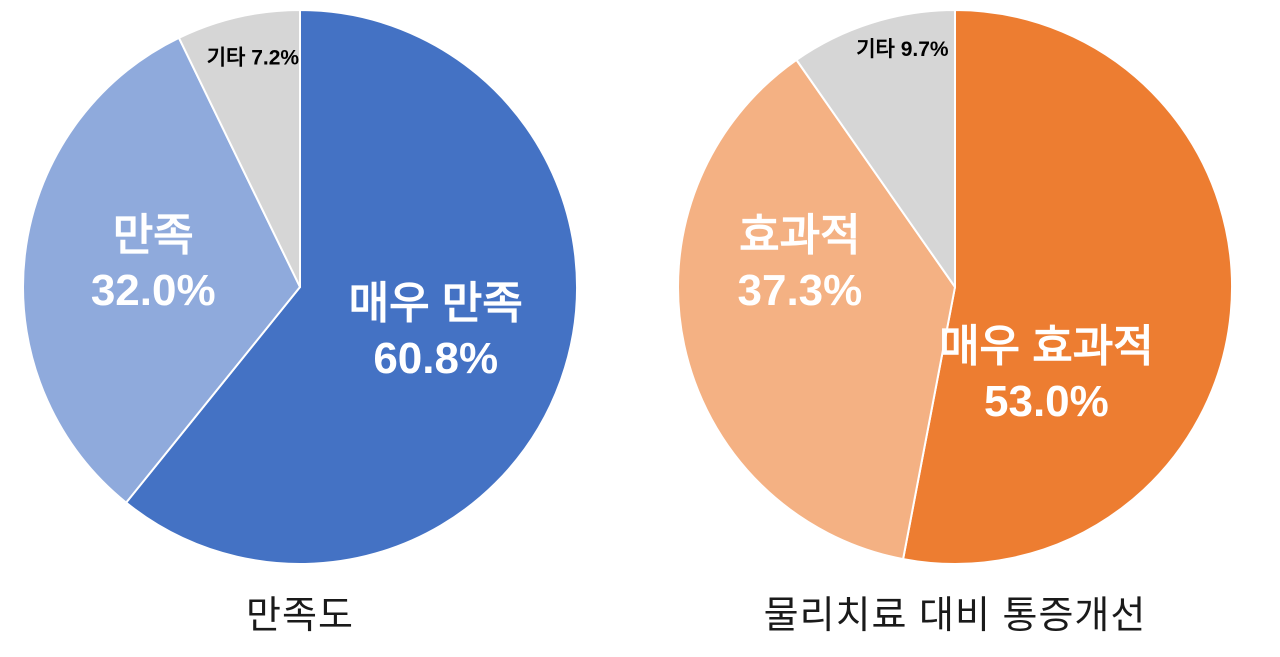  Describe the element at coordinates (253, 57) in the screenshot. I see `slice-label-0-2: 기타 7.2%` at that location.